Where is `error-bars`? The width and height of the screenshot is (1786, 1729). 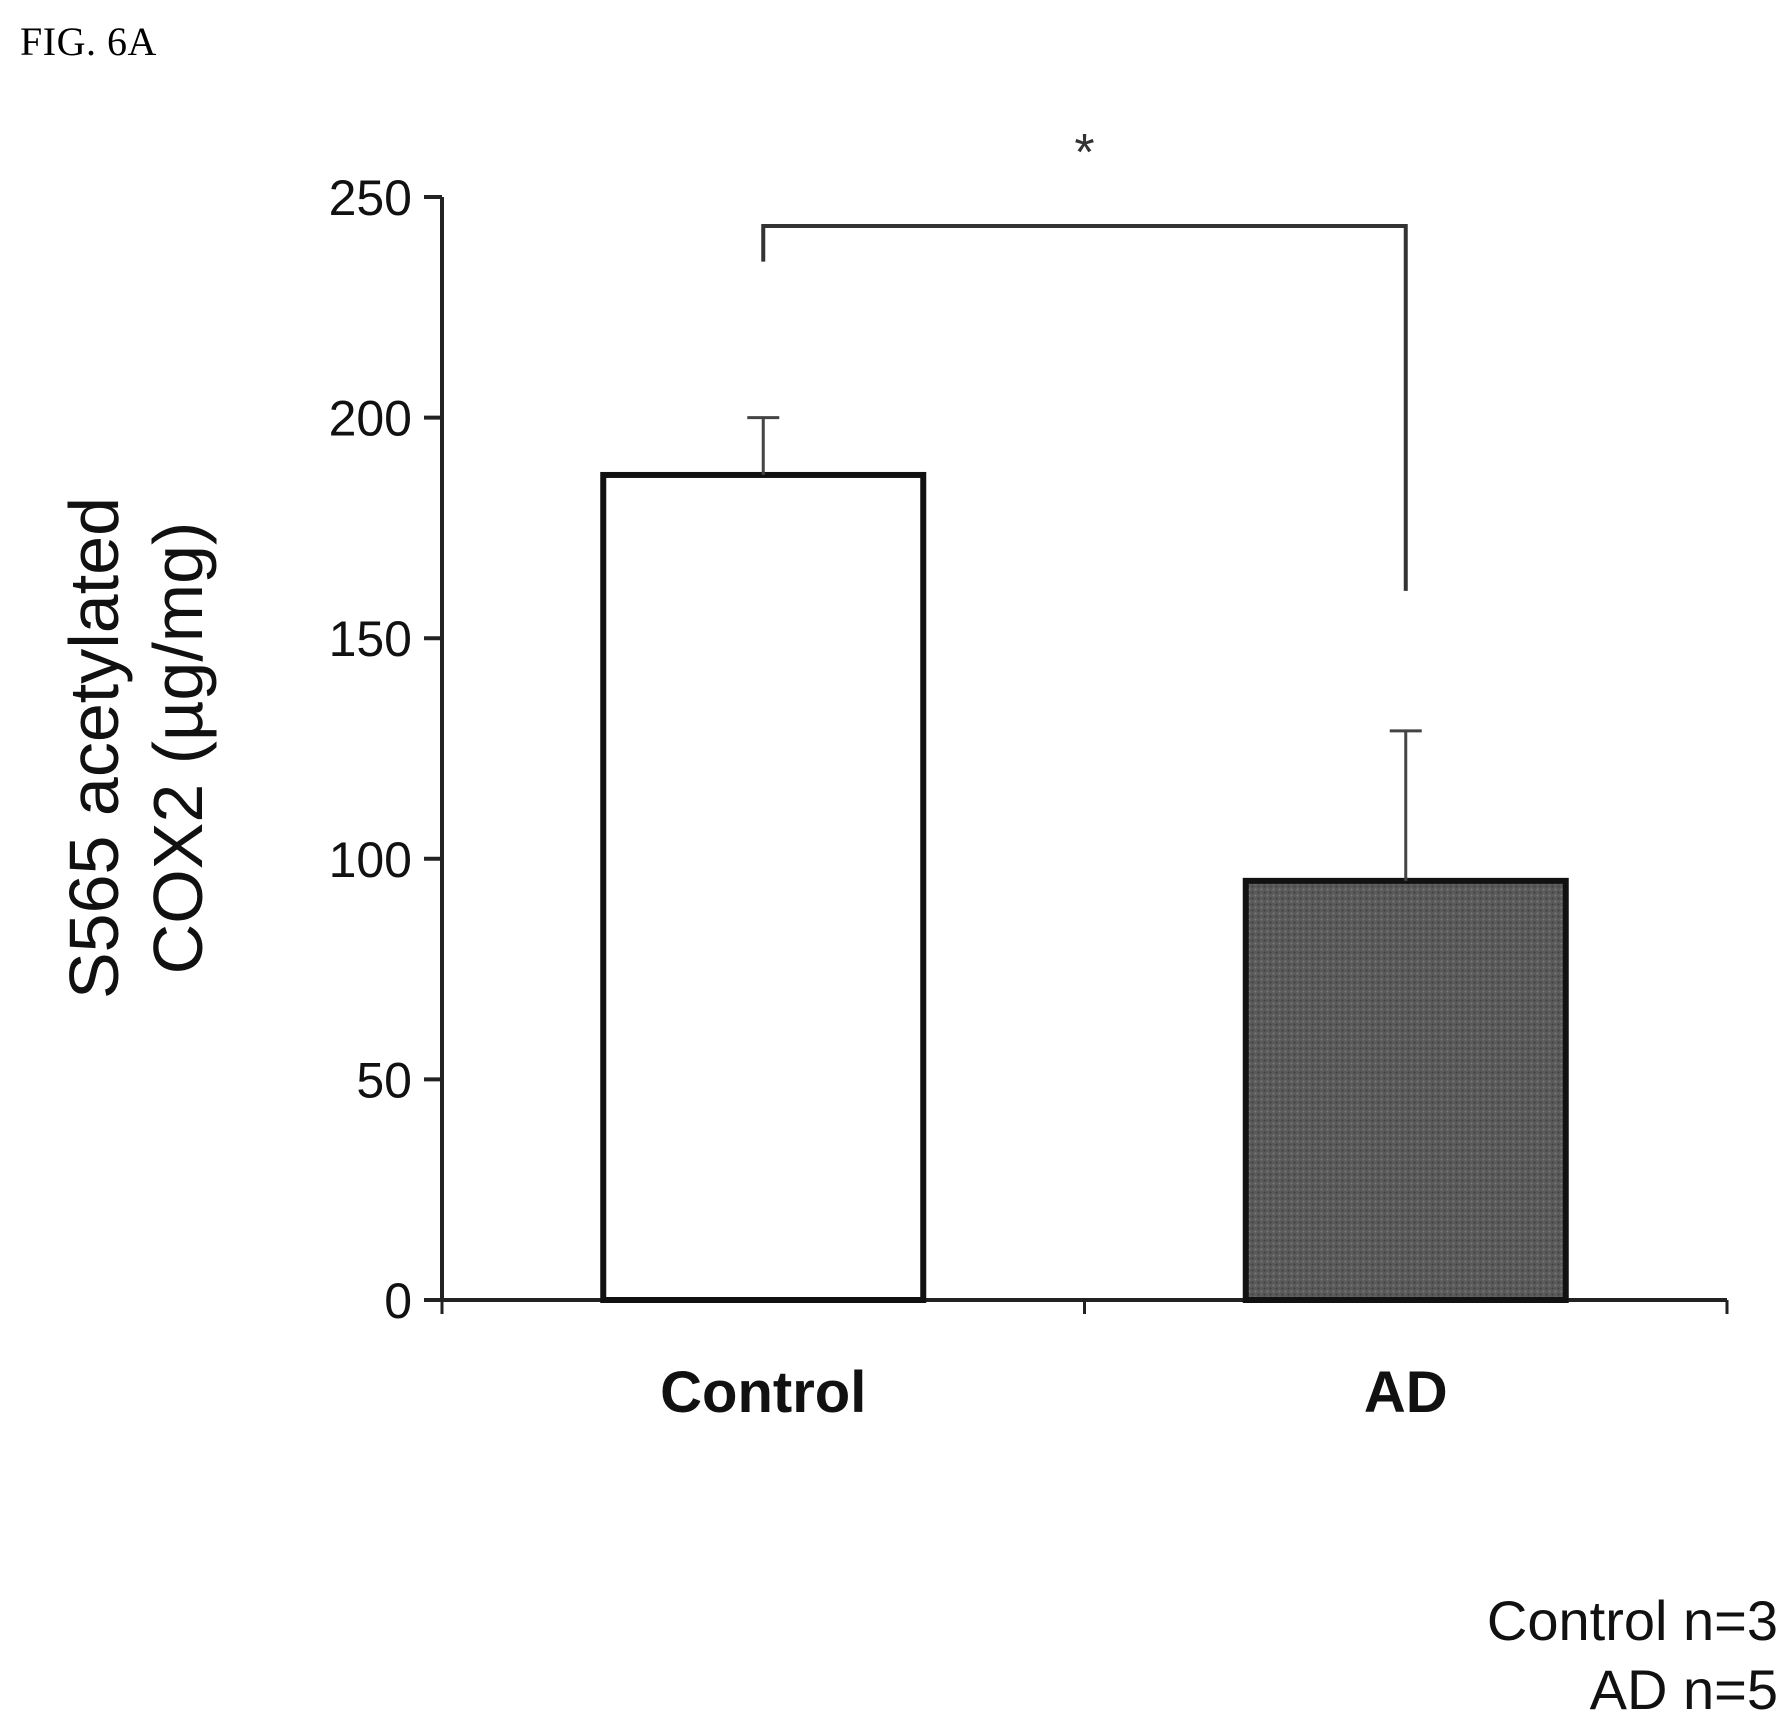
error-bars is located at coordinates (1084, 648).